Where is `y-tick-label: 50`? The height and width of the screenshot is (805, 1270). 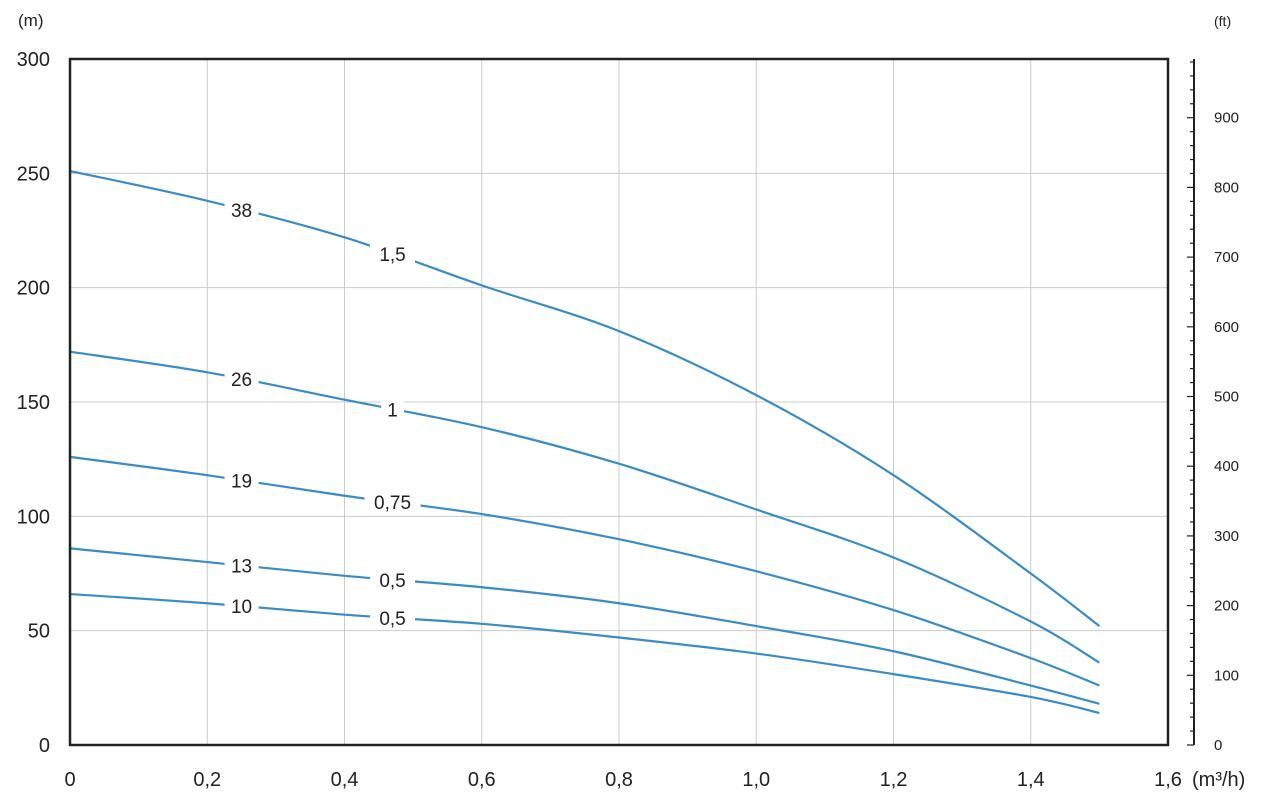
y-tick-label: 50 is located at coordinates (39, 632).